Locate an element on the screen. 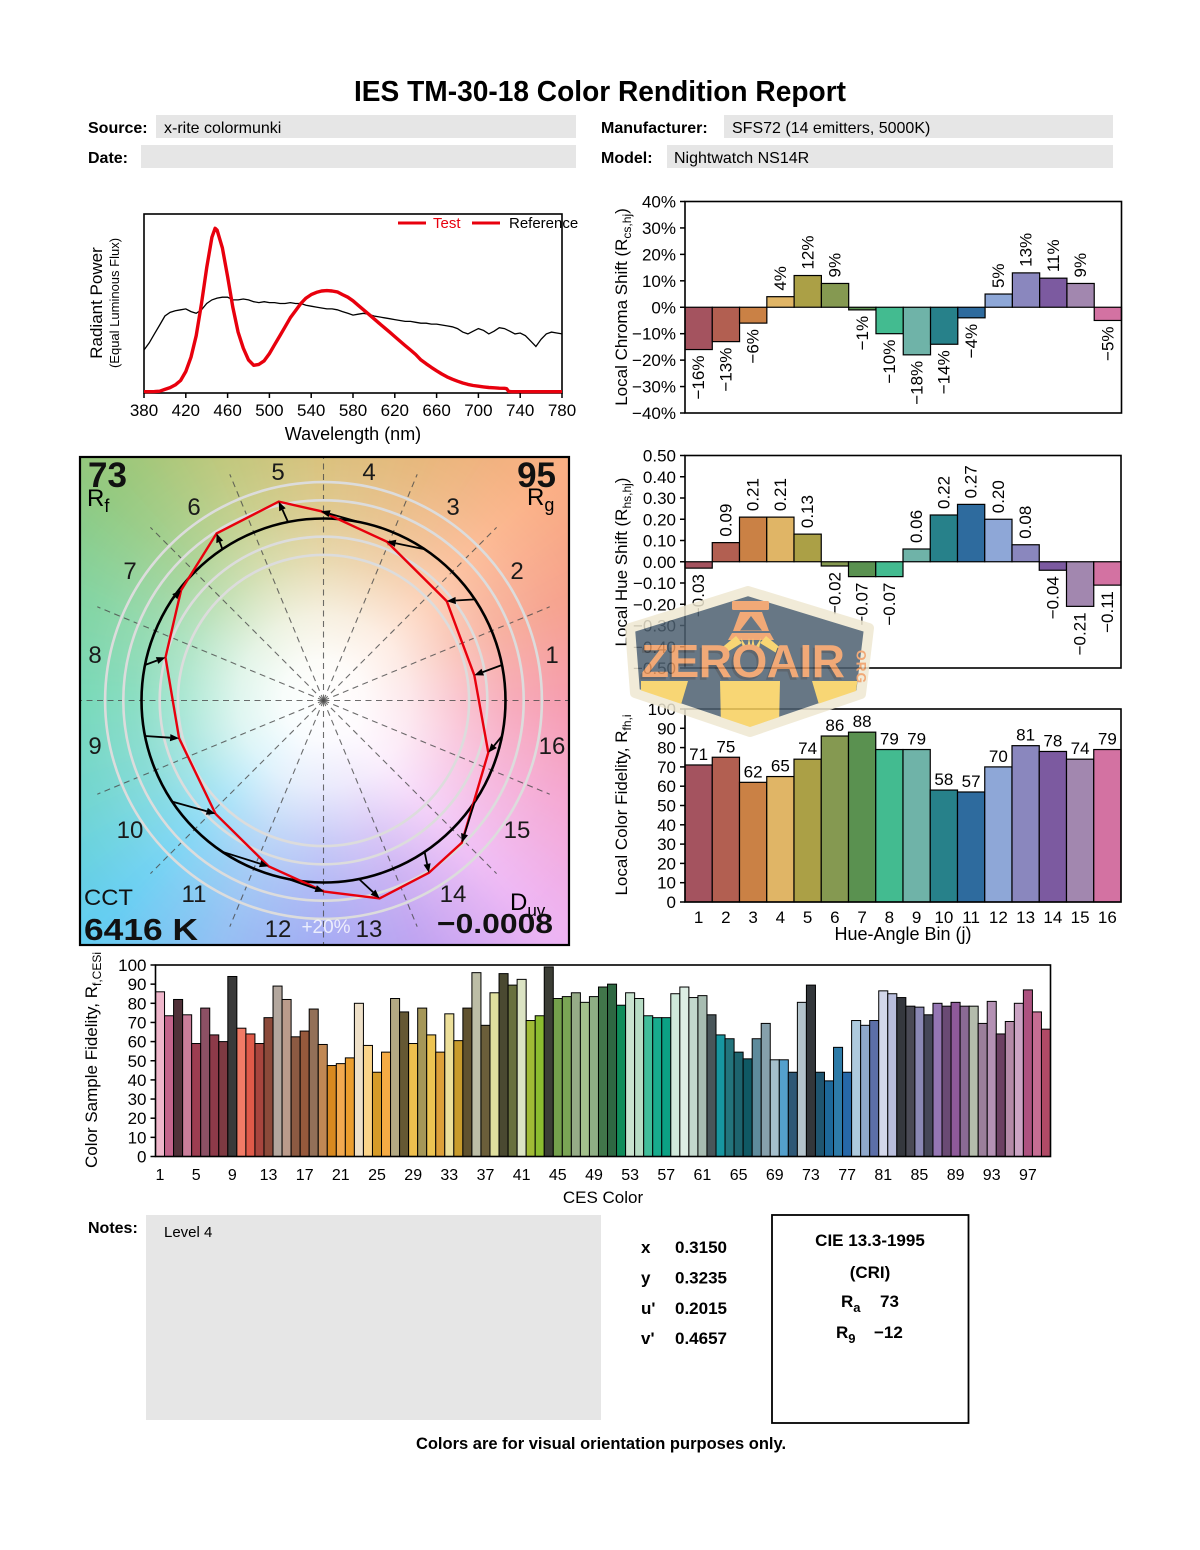 The image size is (1200, 1550). svg-text: 89 is located at coordinates (956, 1175).